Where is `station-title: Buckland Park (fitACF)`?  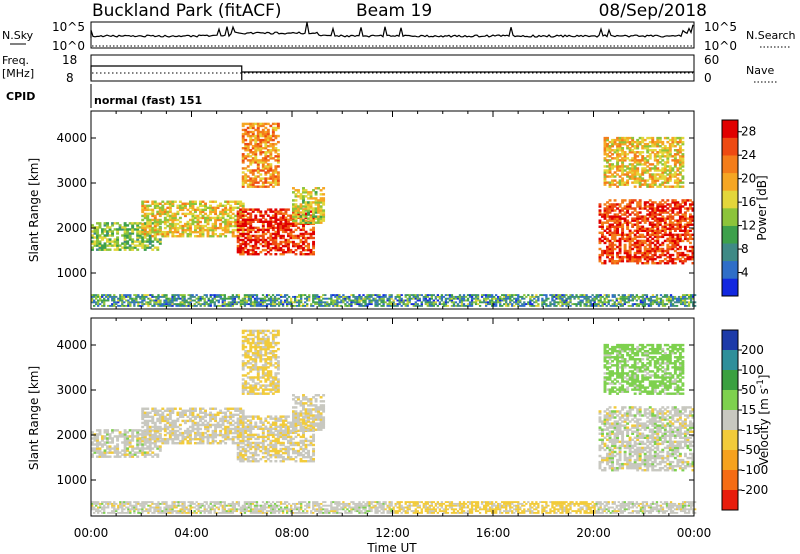
station-title: Buckland Park (fitACF) is located at coordinates (187, 11).